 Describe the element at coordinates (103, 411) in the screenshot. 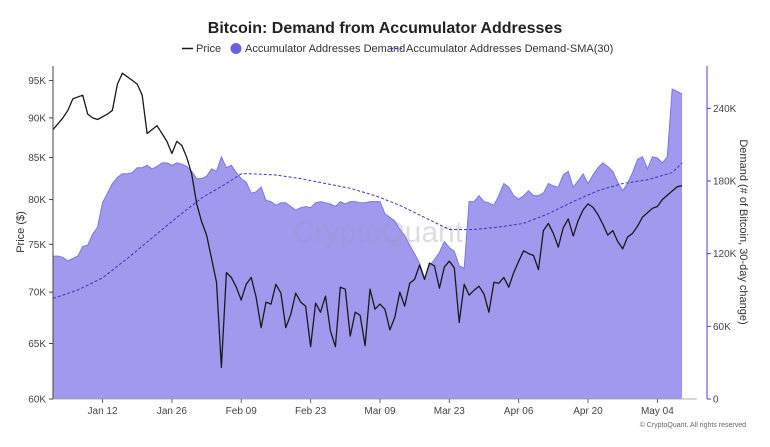

I see `x-tick-label: Jan 12` at that location.